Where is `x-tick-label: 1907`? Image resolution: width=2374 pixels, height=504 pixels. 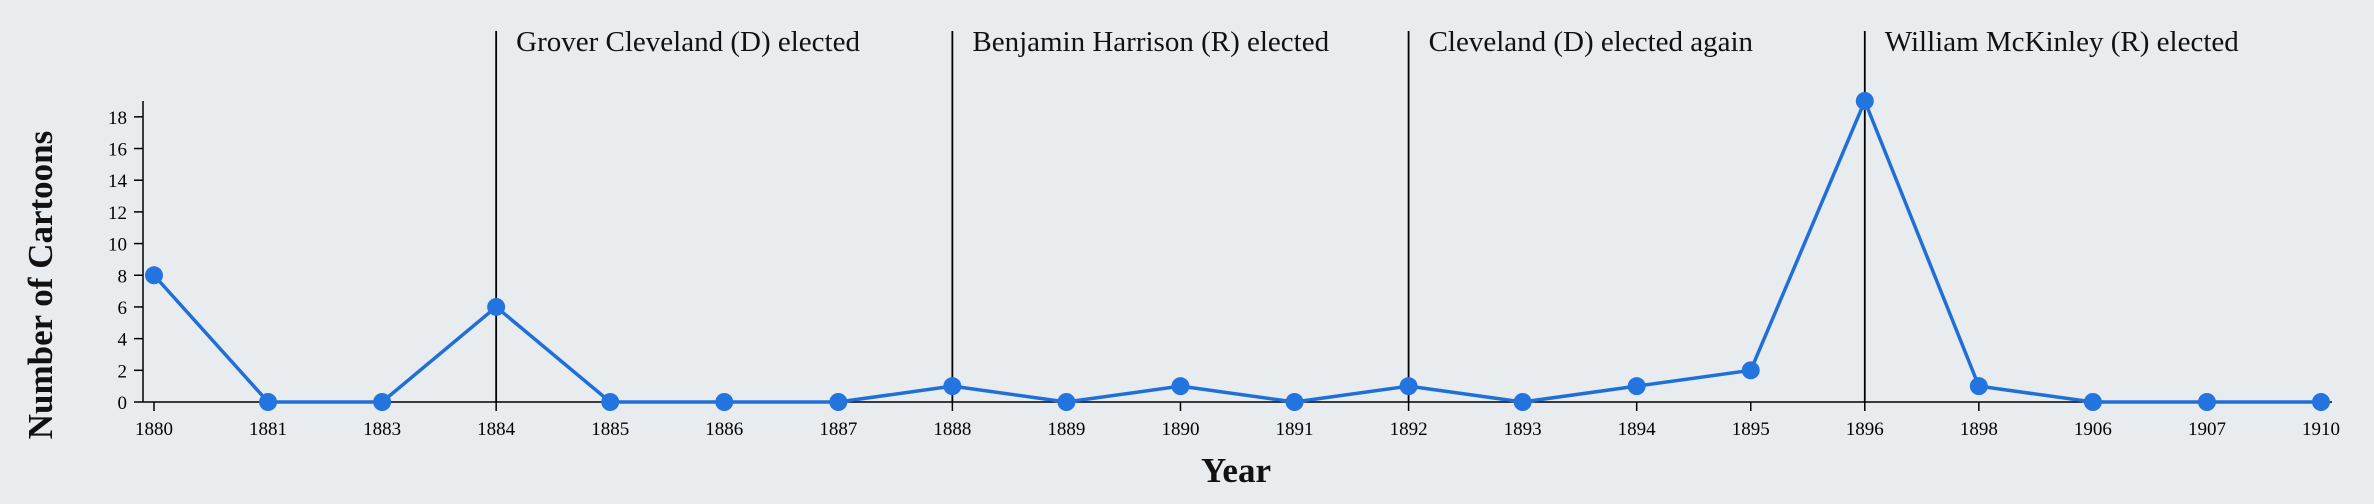 x-tick-label: 1907 is located at coordinates (2207, 429).